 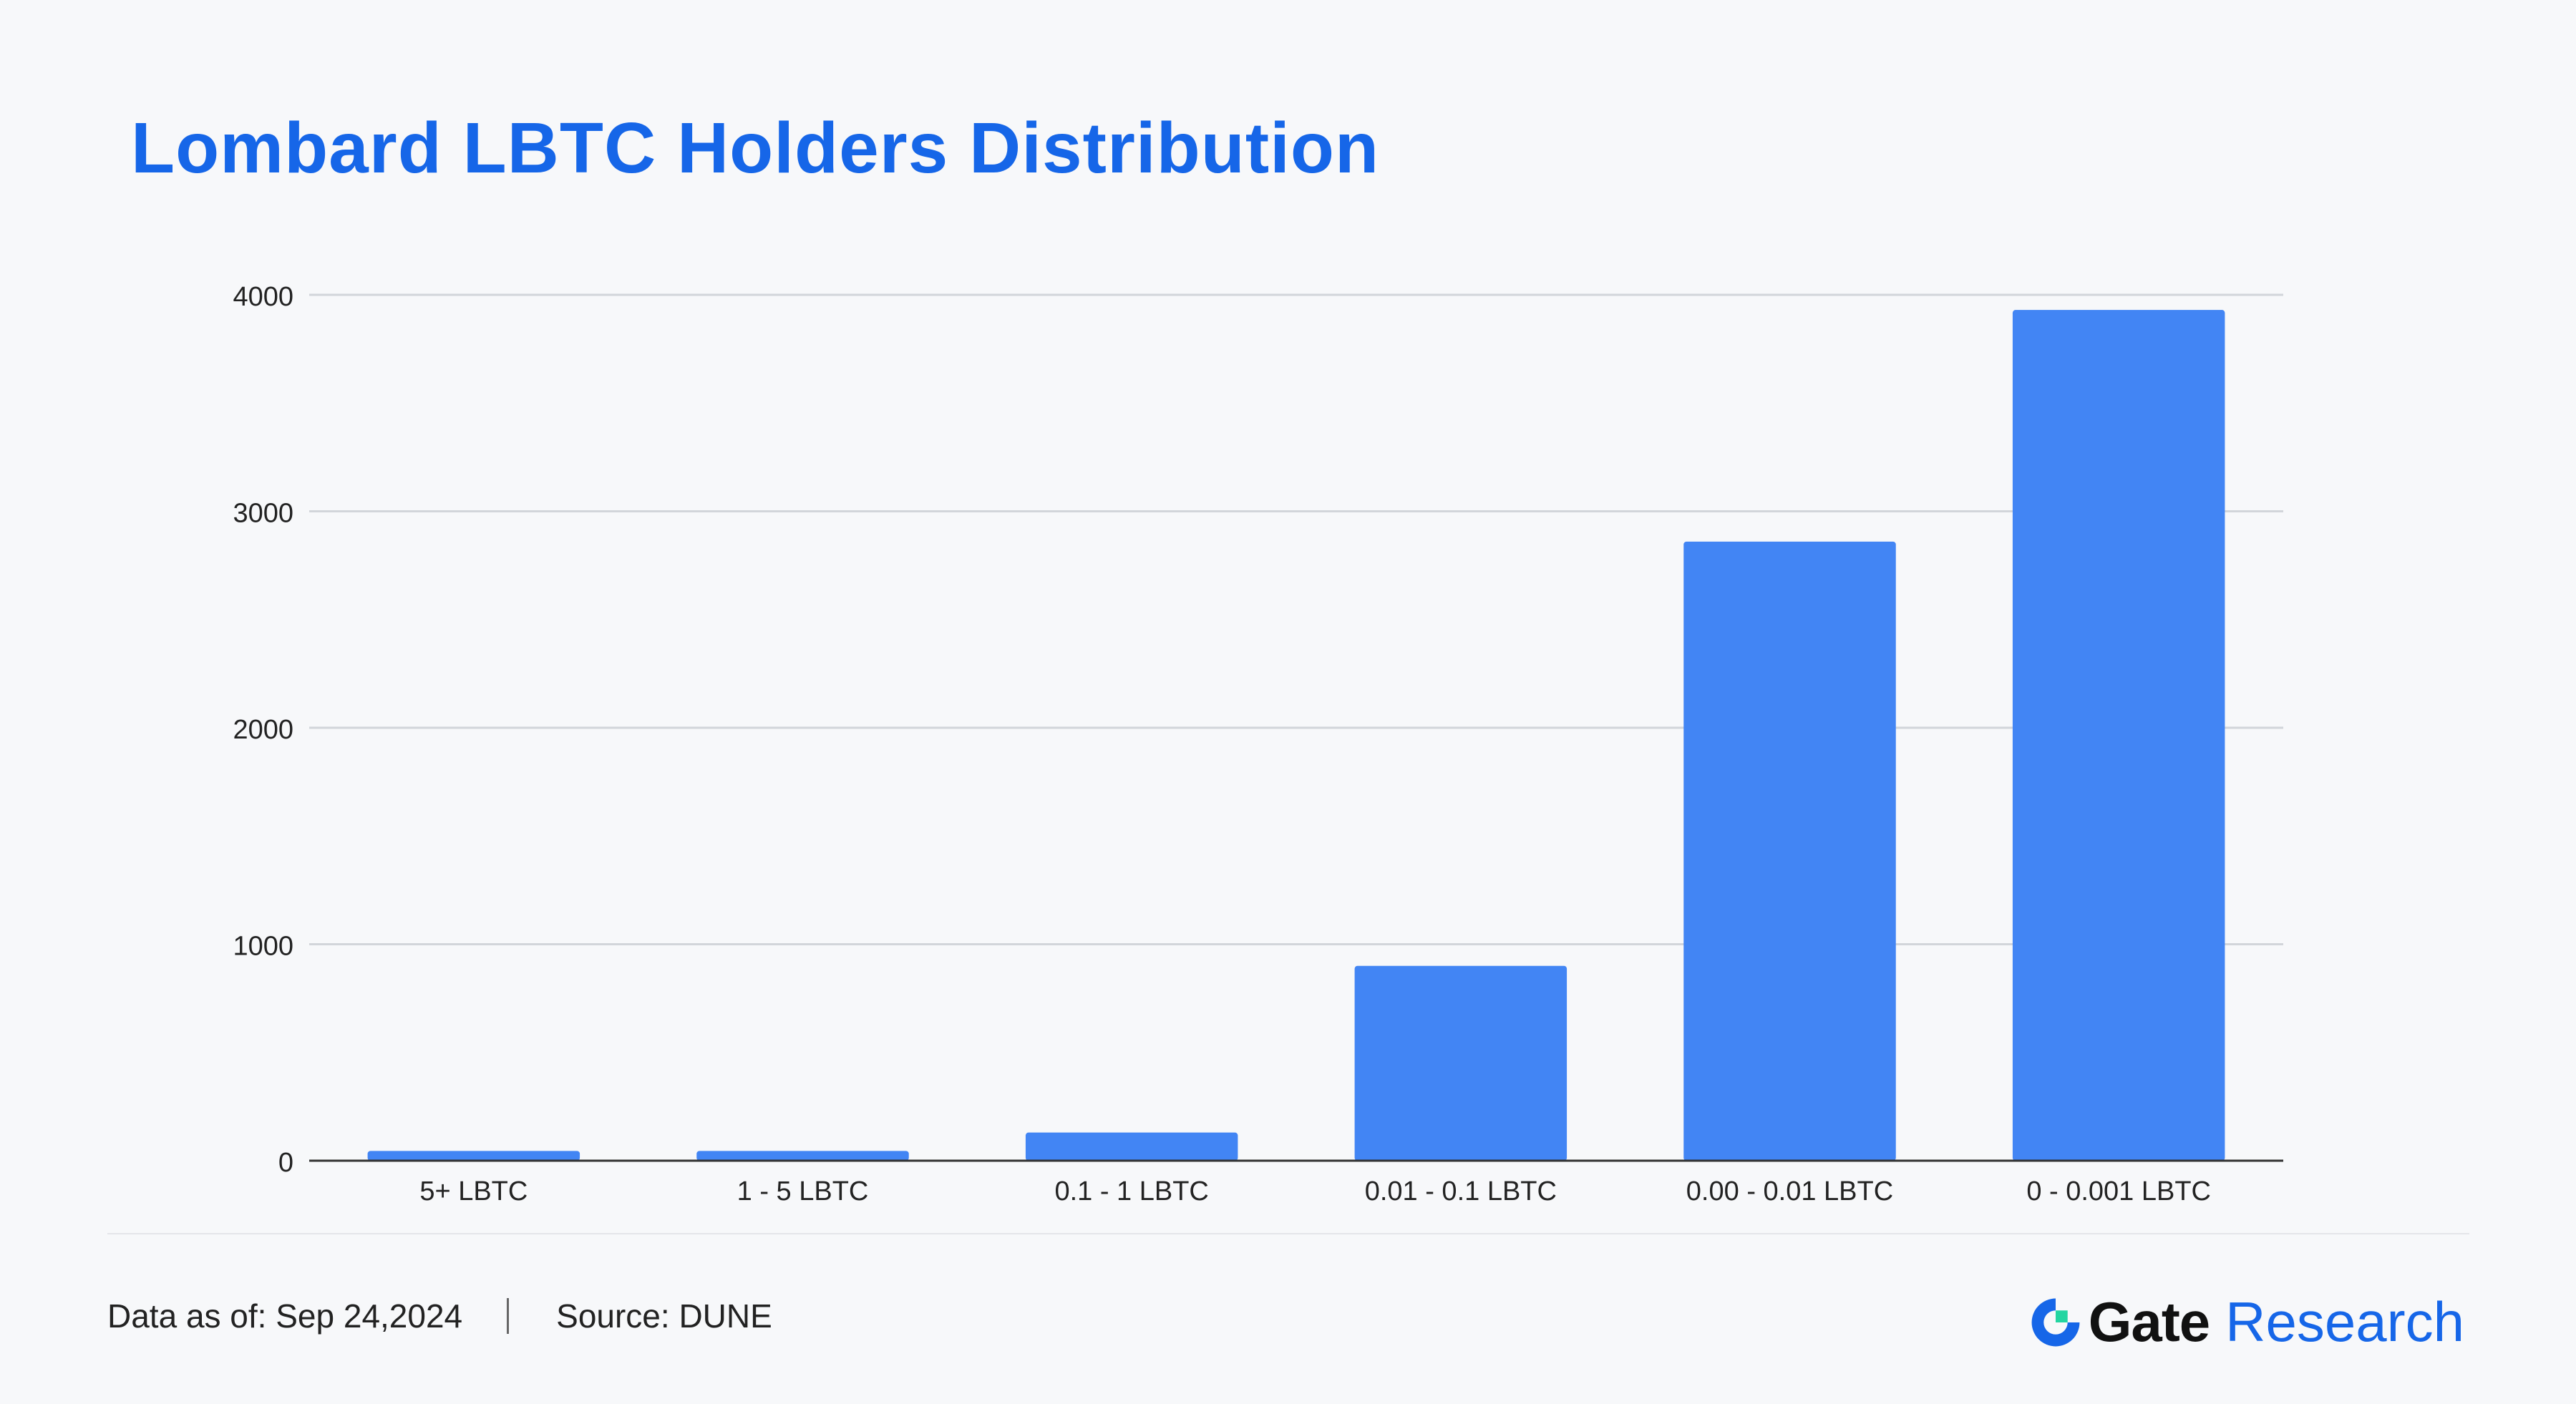 I want to click on x-tick-label: 1 - 5 LBTC, so click(x=803, y=1191).